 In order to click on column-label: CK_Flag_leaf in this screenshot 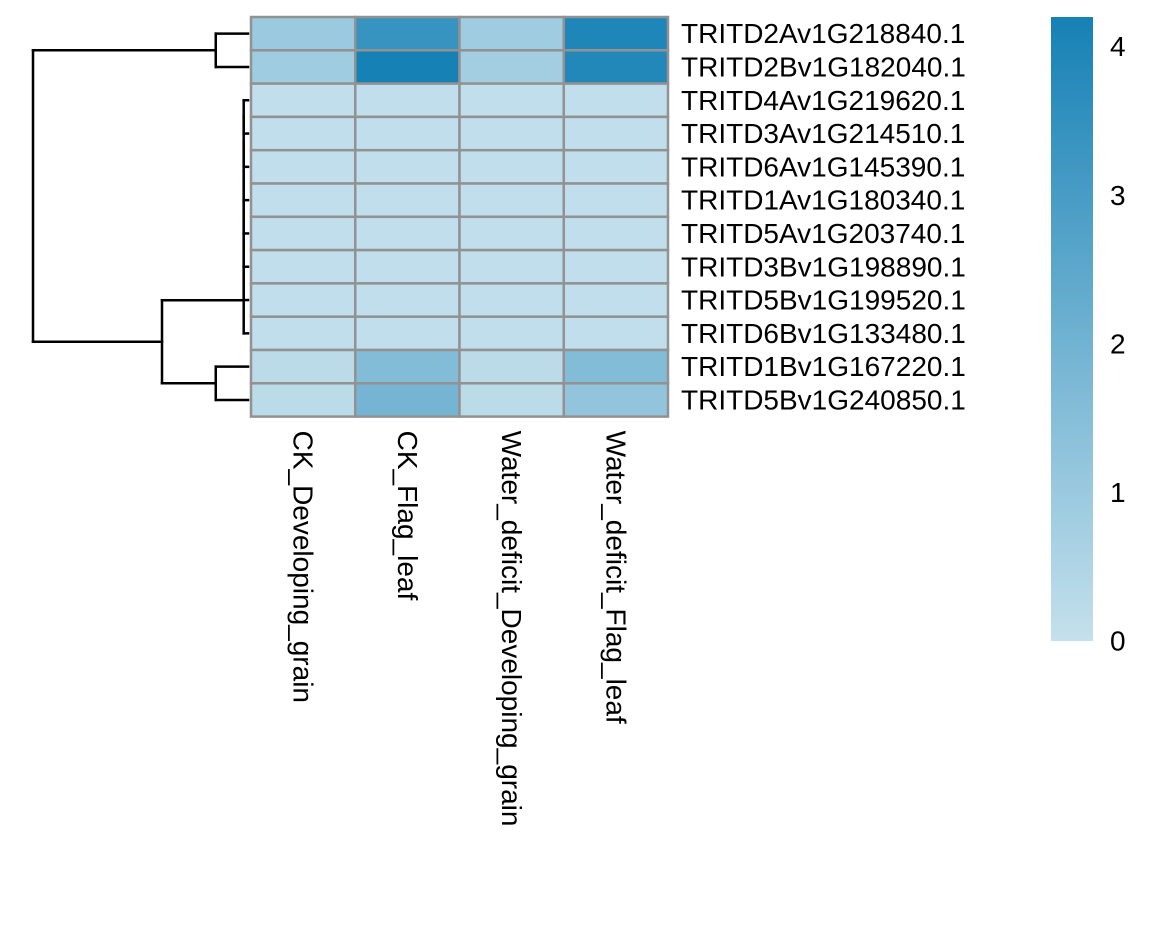, I will do `click(407, 516)`.